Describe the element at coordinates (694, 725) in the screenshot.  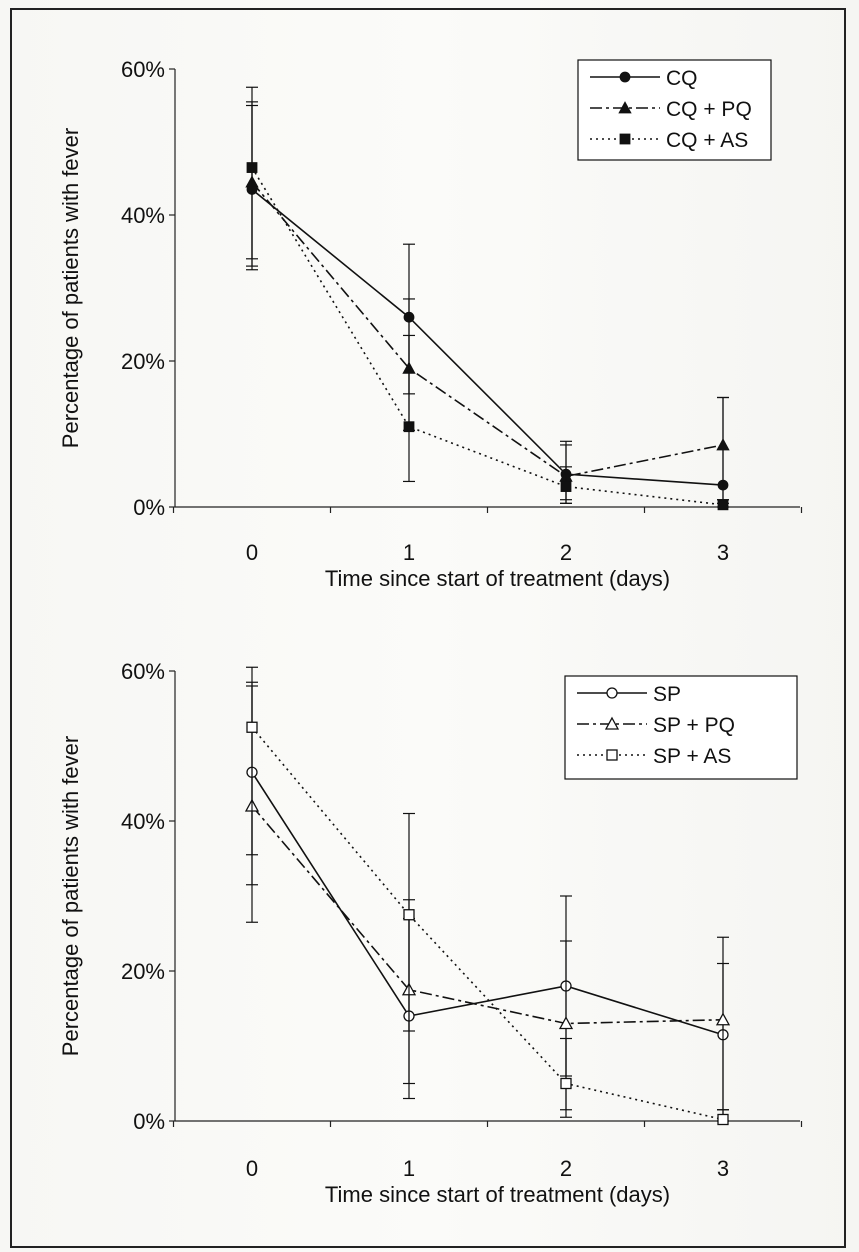
I see `legend-label: SP + PQ` at that location.